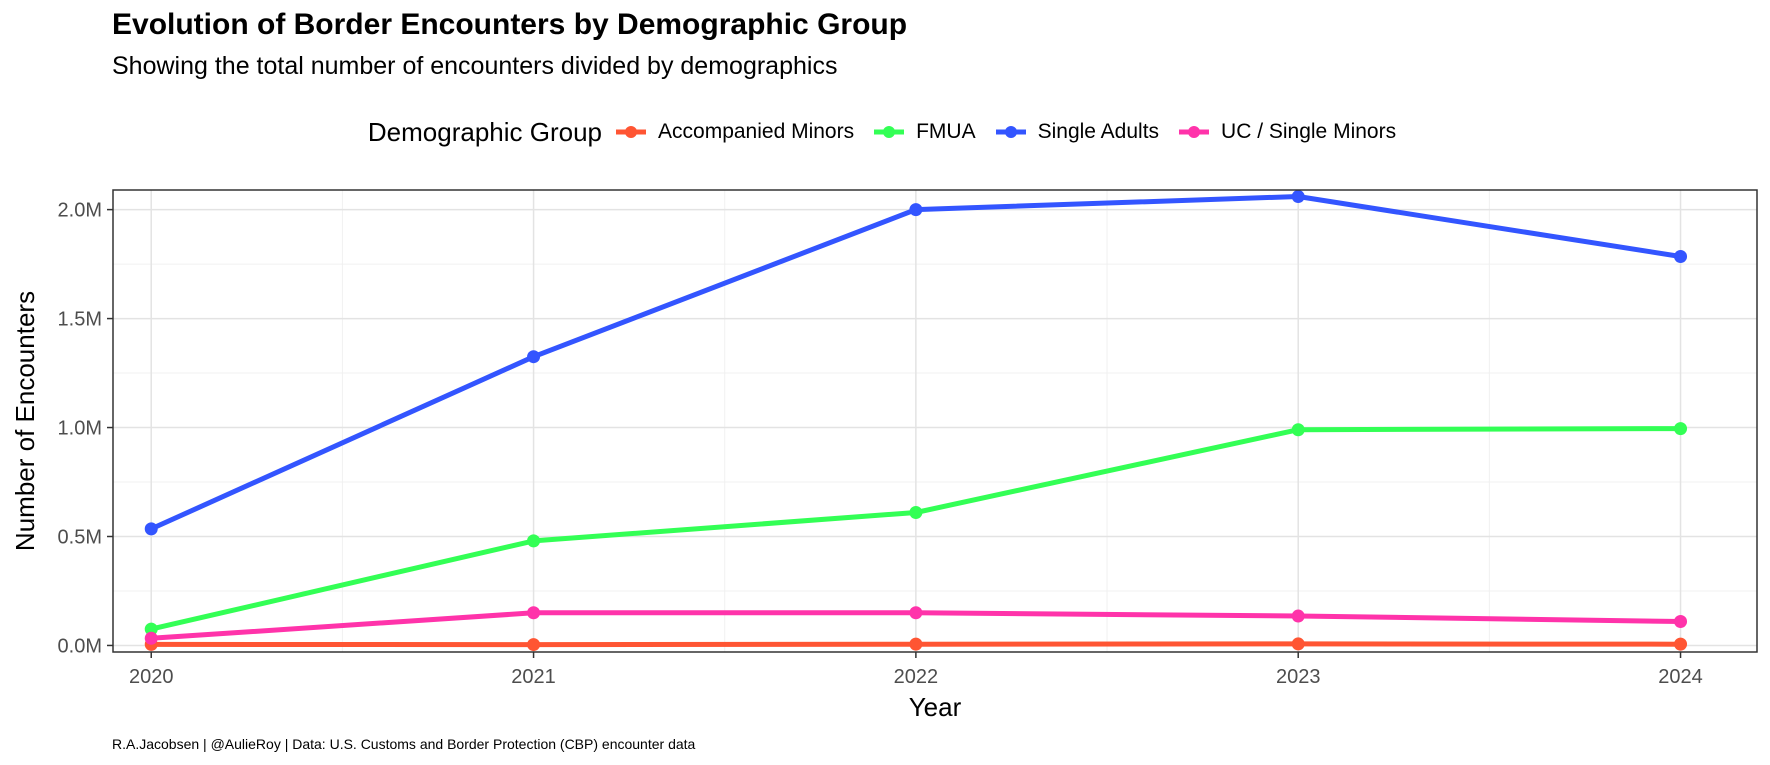 This screenshot has height=765, width=1770. Describe the element at coordinates (1194, 132) in the screenshot. I see `legend-key-uc-single-minors` at that location.